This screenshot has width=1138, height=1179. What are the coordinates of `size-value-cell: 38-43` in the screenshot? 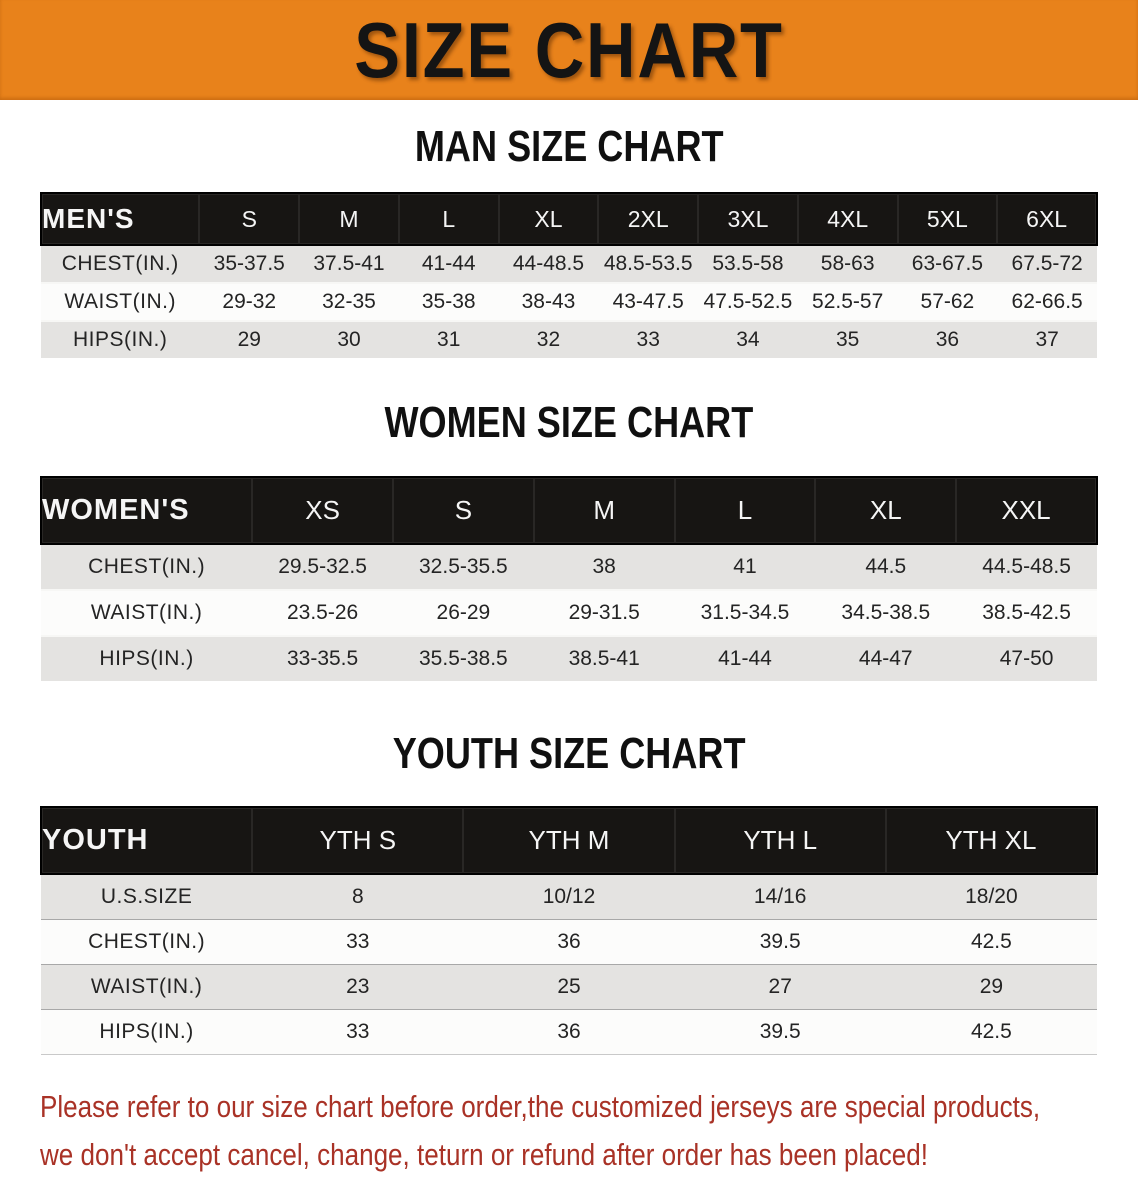 It's located at (548, 302).